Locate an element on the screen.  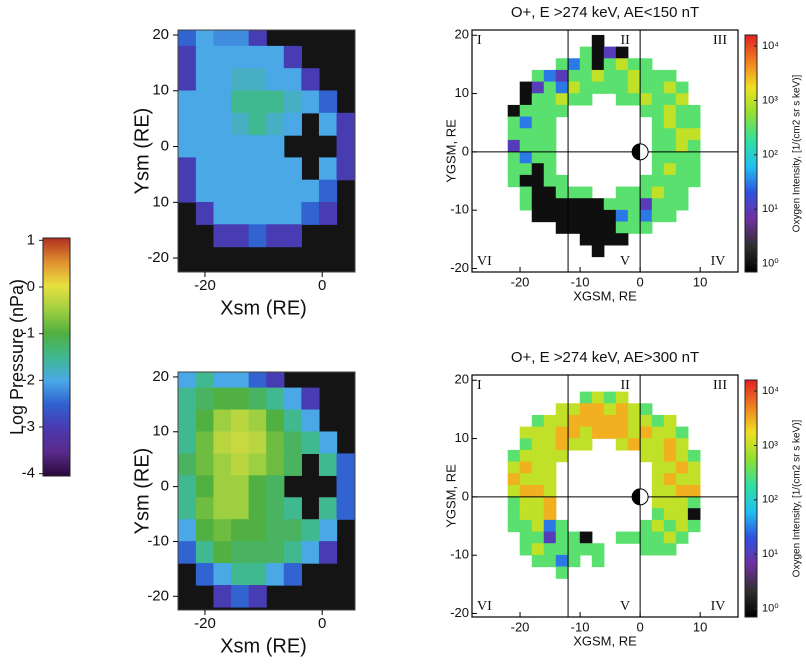
y-tick-label: 0 is located at coordinates (165, 146).